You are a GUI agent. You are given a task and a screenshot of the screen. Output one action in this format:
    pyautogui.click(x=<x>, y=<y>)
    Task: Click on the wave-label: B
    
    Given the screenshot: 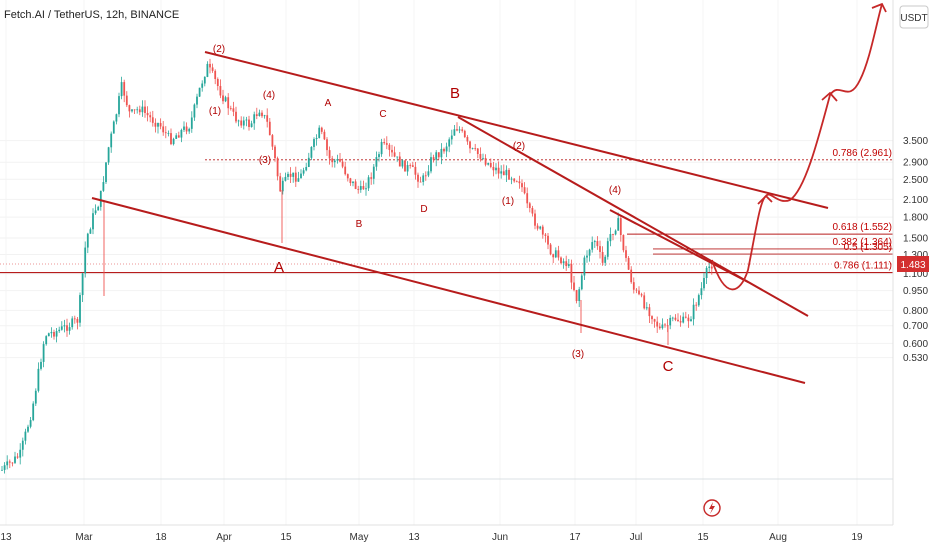 What is the action you would take?
    pyautogui.click(x=455, y=93)
    